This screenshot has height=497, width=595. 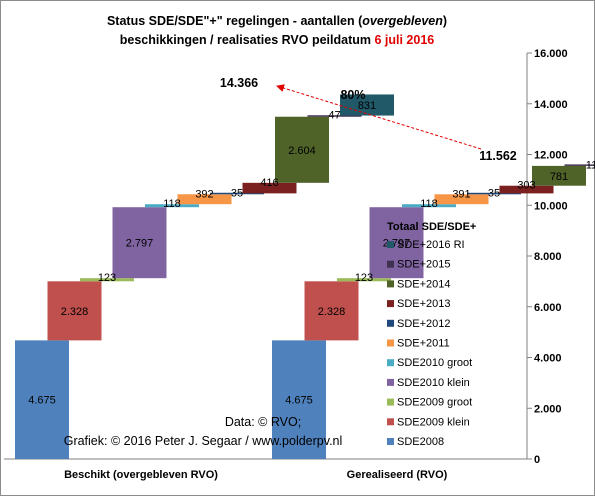 I want to click on legend-entry: SDE+2013, so click(x=424, y=304).